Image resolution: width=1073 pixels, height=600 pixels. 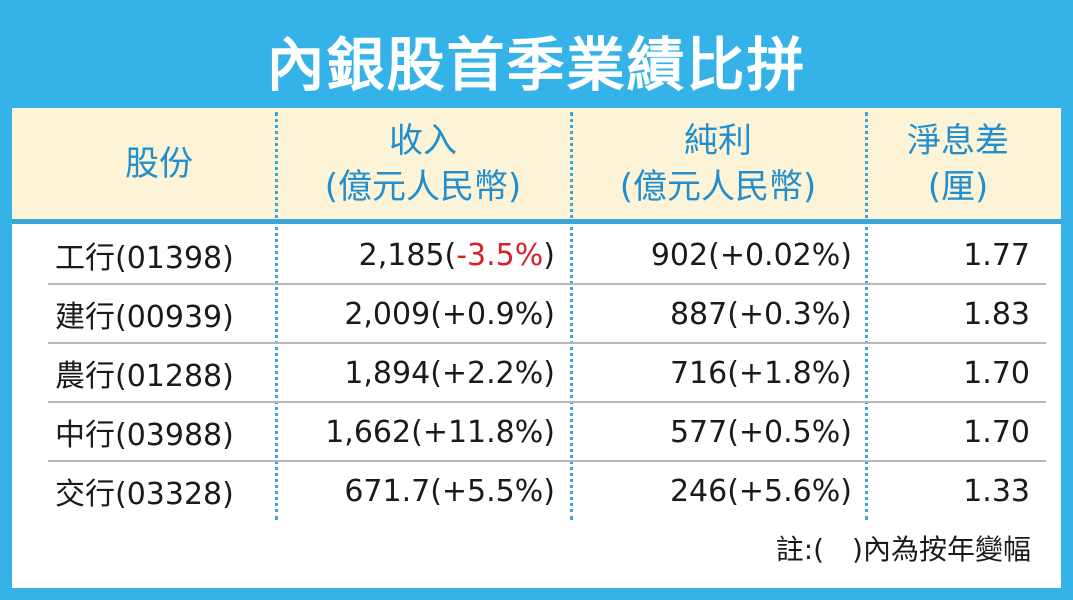 I want to click on table-row-net-profit: 902(+0.02%), so click(x=751, y=255).